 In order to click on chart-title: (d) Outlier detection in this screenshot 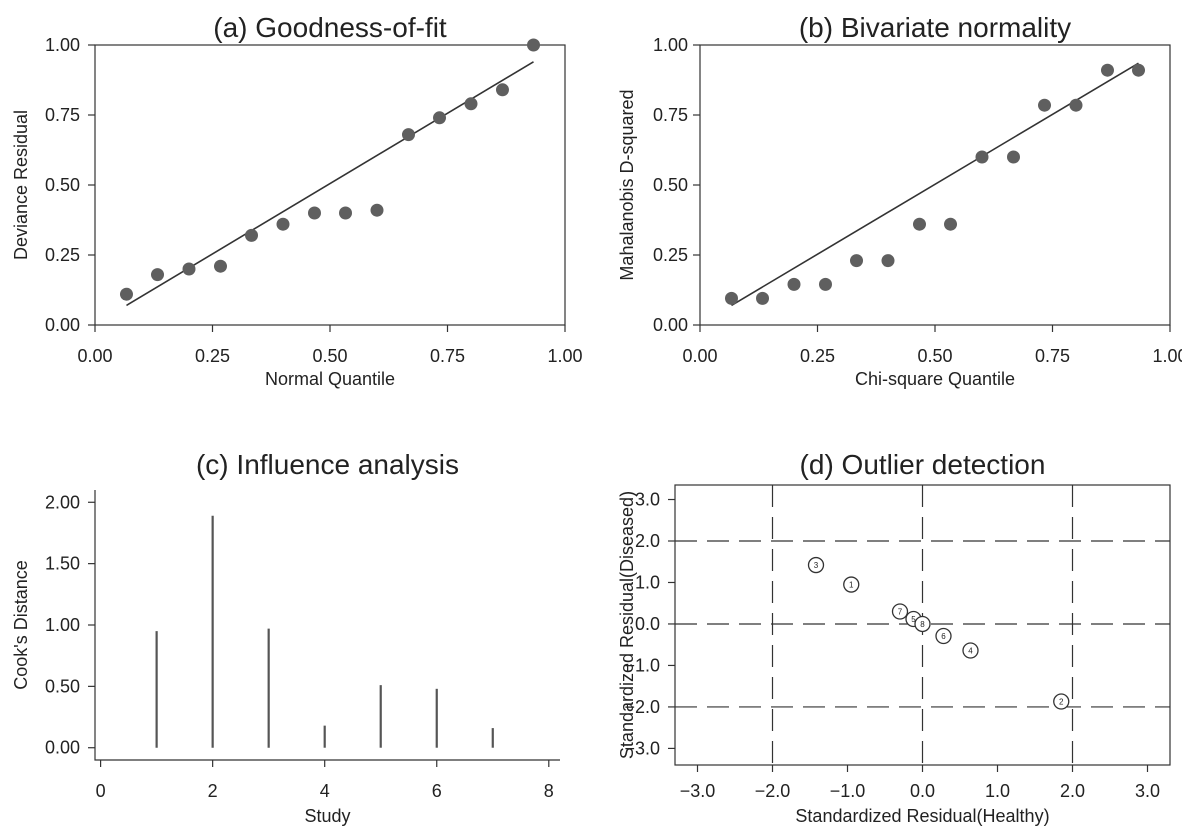, I will do `click(923, 464)`.